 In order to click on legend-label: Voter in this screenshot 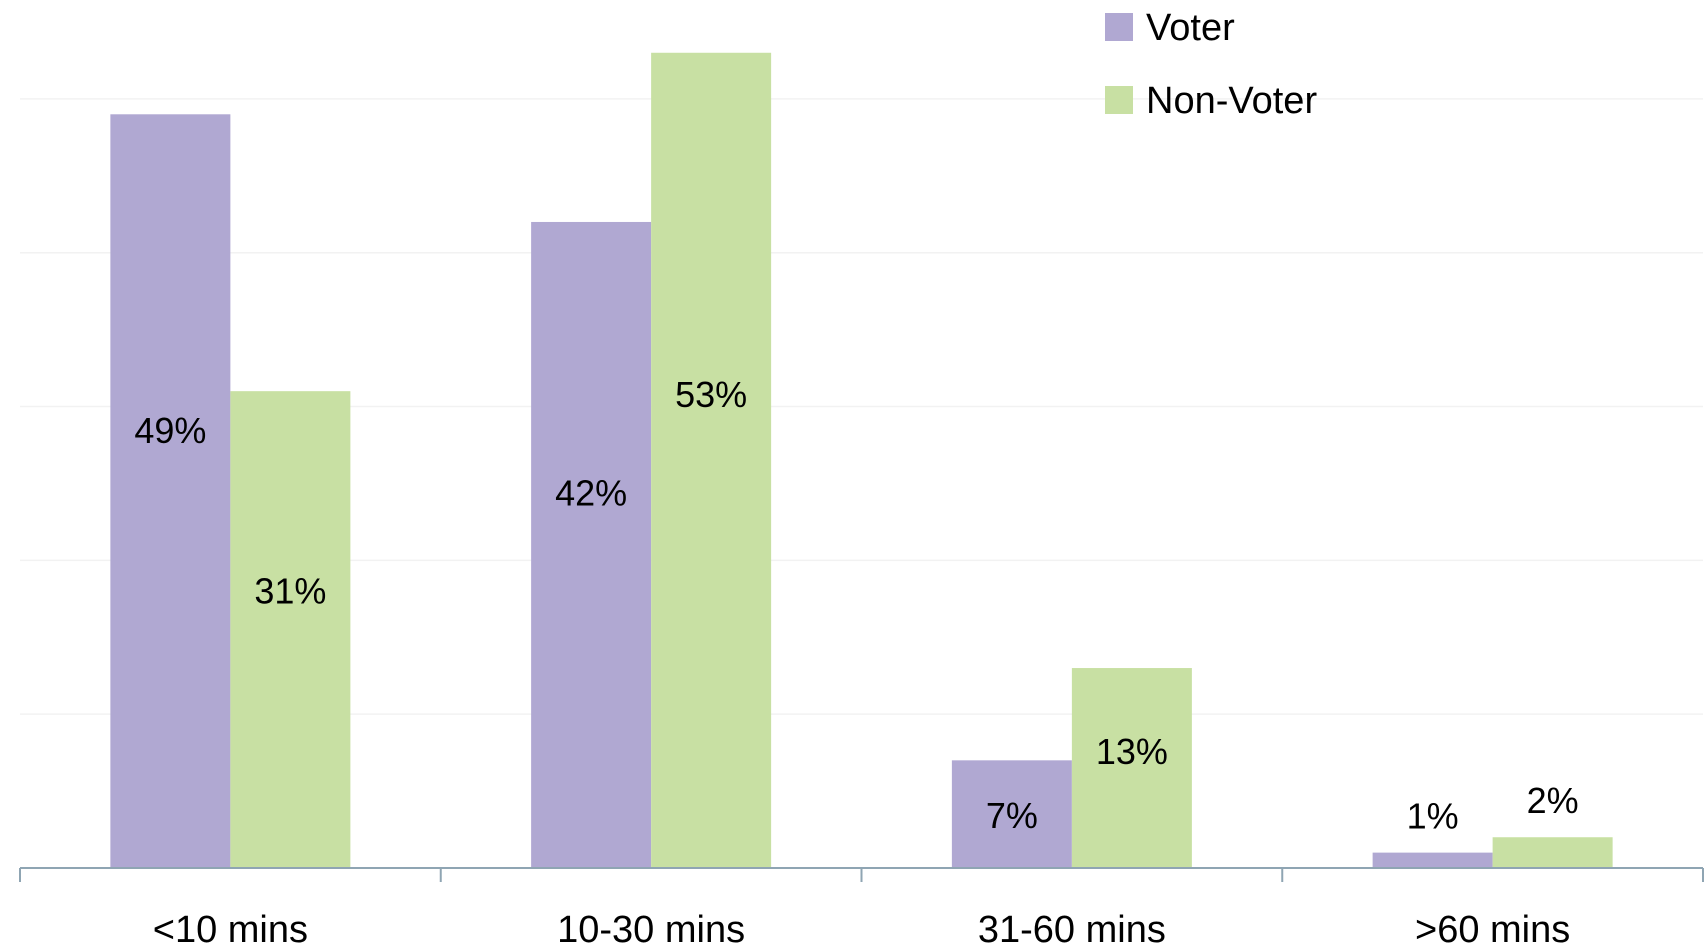, I will do `click(1190, 28)`.